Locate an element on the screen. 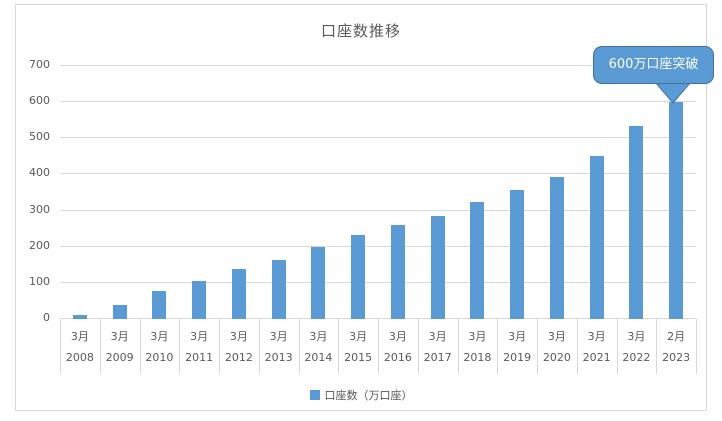 Image resolution: width=722 pixels, height=421 pixels. x-label-year: 2011 is located at coordinates (199, 357).